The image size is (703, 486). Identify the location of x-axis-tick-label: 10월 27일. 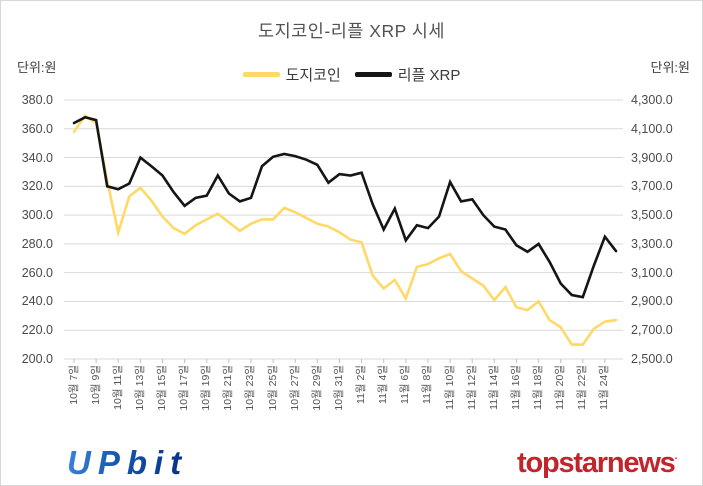
(294, 388).